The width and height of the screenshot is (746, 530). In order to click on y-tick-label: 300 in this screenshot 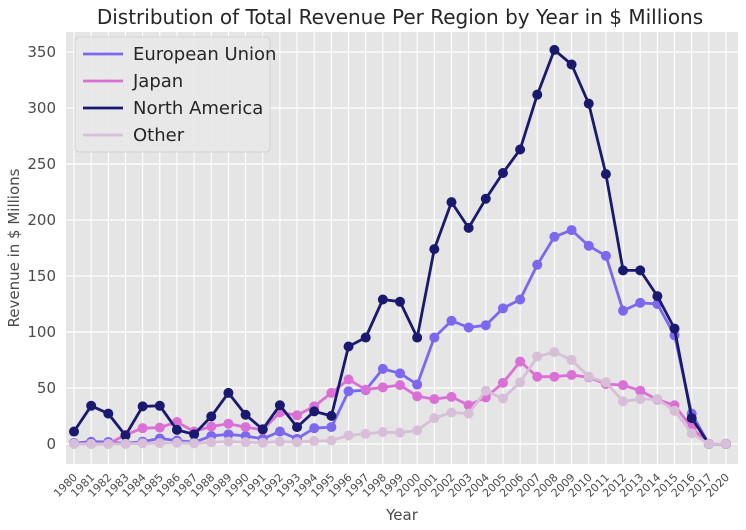, I will do `click(41, 108)`.